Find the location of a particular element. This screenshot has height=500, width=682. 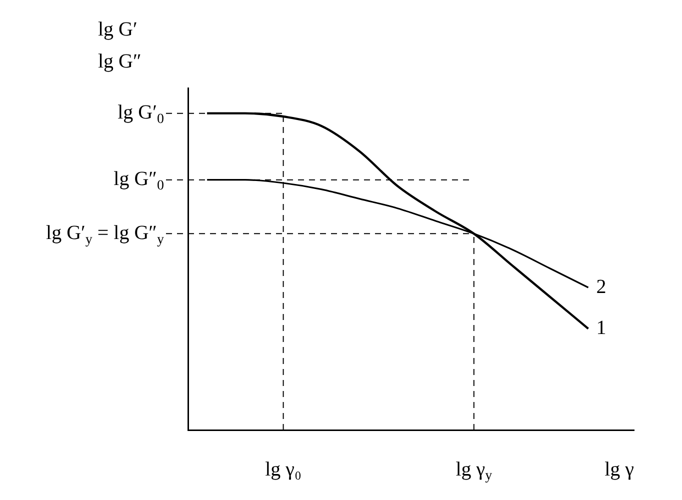

series-label: 1 is located at coordinates (601, 327).